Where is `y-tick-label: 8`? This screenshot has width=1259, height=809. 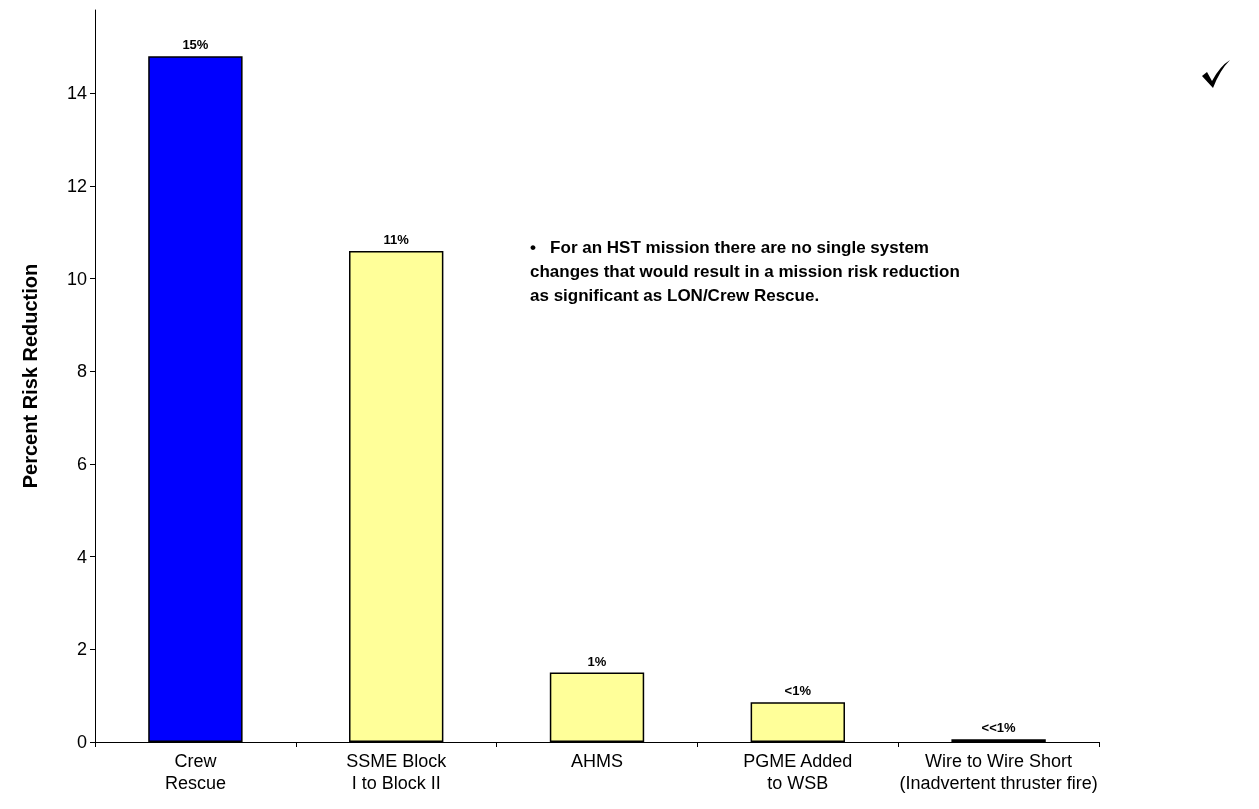 y-tick-label: 8 is located at coordinates (81, 371).